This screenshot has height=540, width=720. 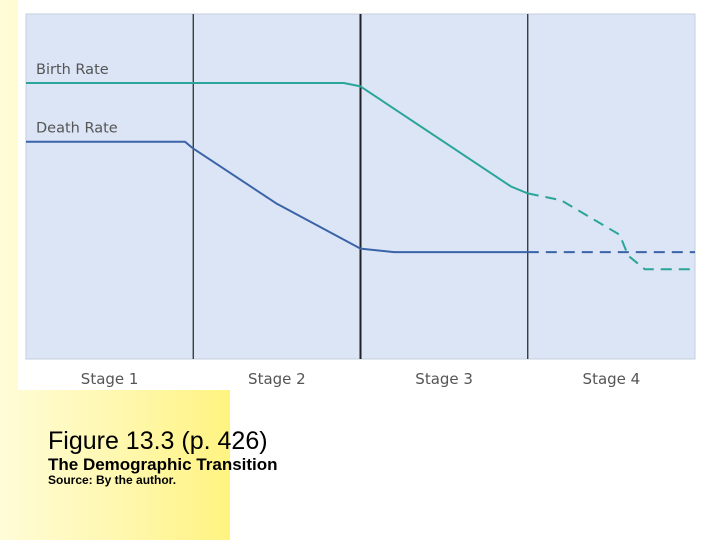 What do you see at coordinates (611, 231) in the screenshot?
I see `birth-rate-projected-line` at bounding box center [611, 231].